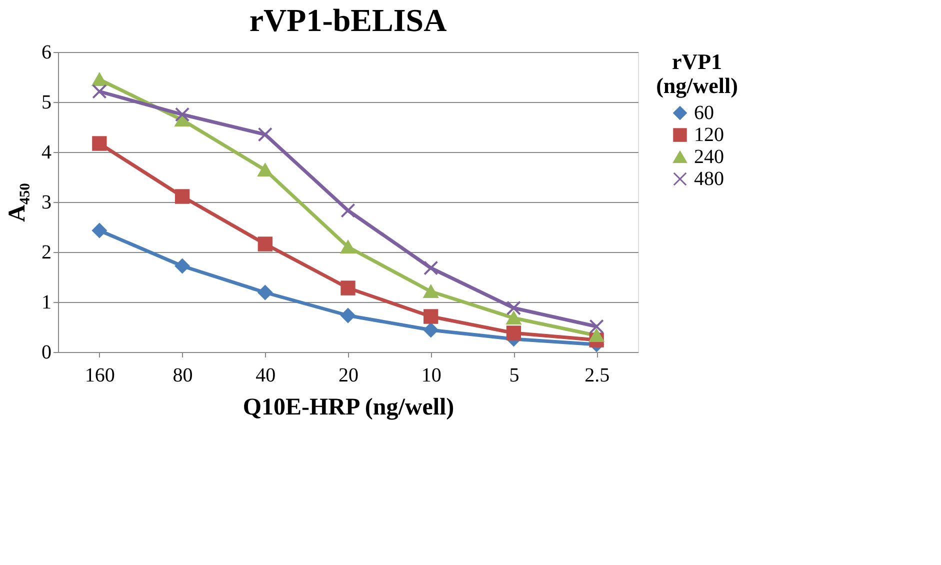 This screenshot has width=941, height=565. I want to click on y-tick-label: 2, so click(47, 253).